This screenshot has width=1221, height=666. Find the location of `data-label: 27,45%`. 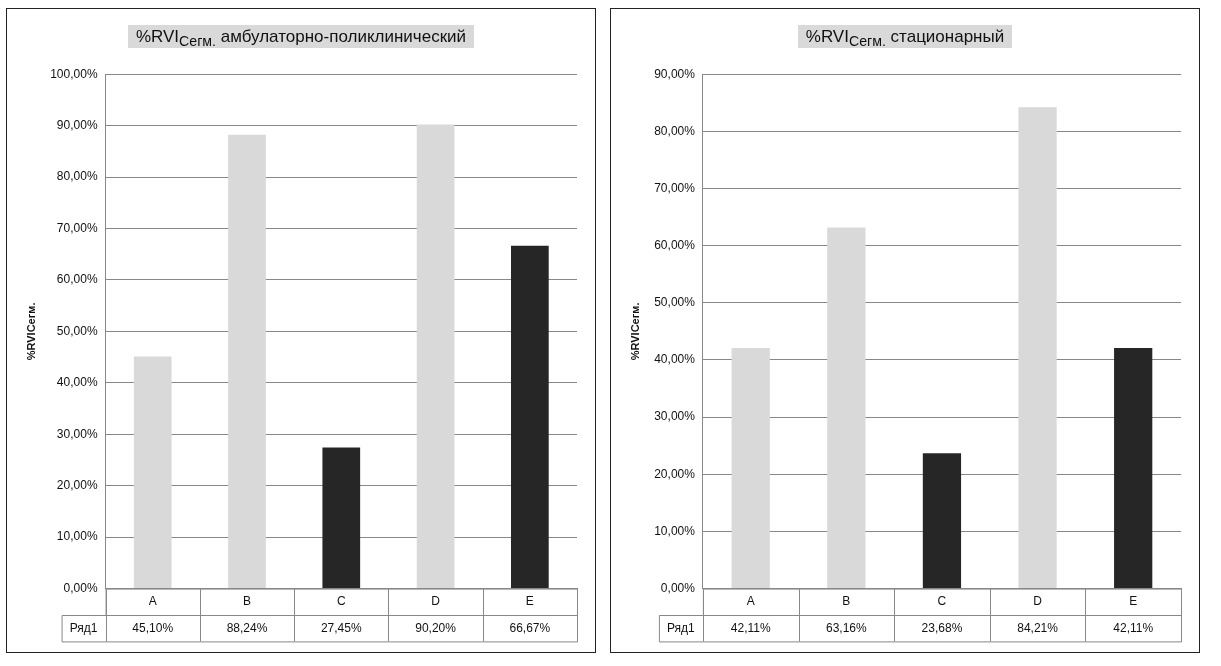

data-label: 27,45% is located at coordinates (341, 627).